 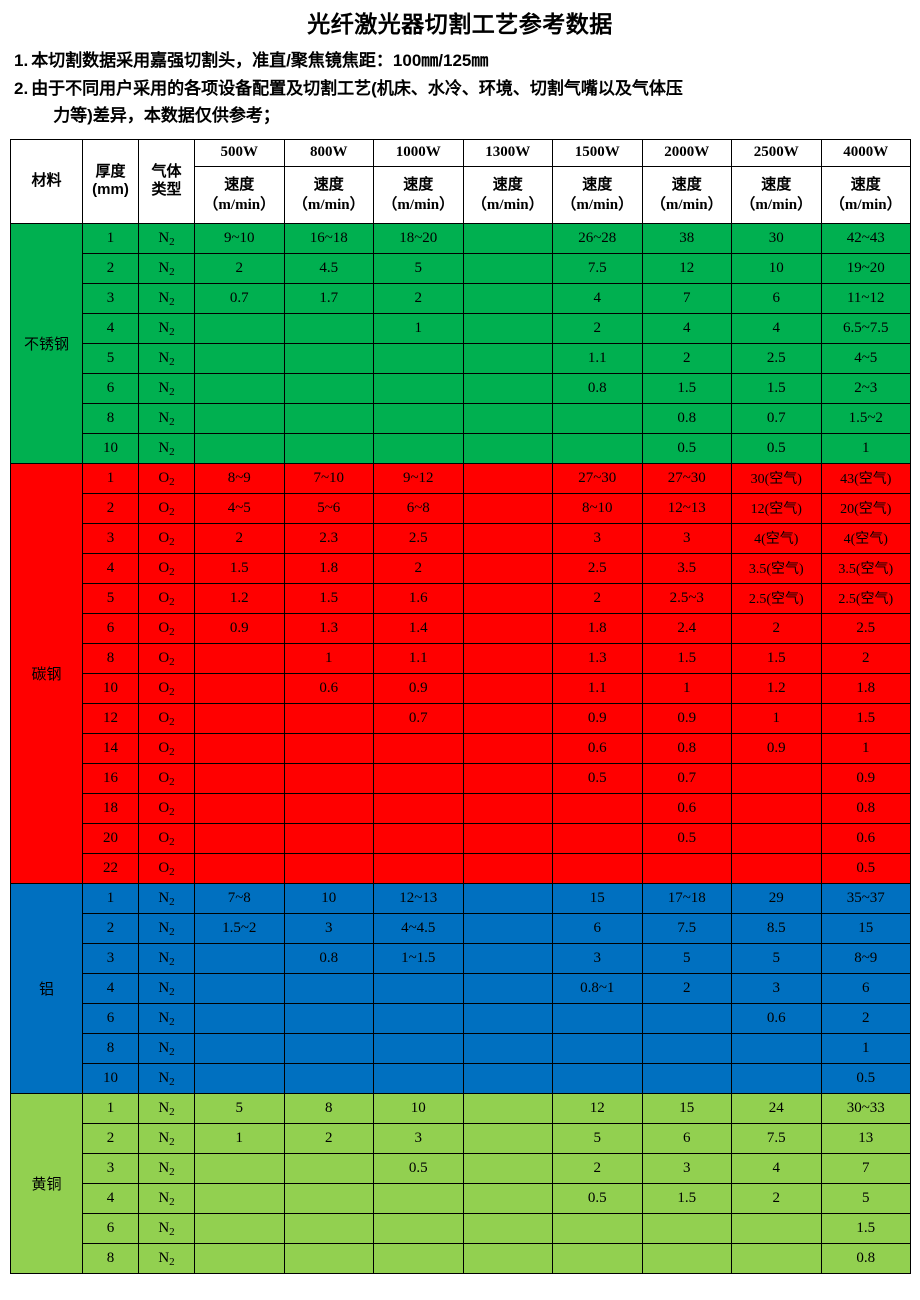 I want to click on header-thickness: 厚度 (mm), so click(x=110, y=181).